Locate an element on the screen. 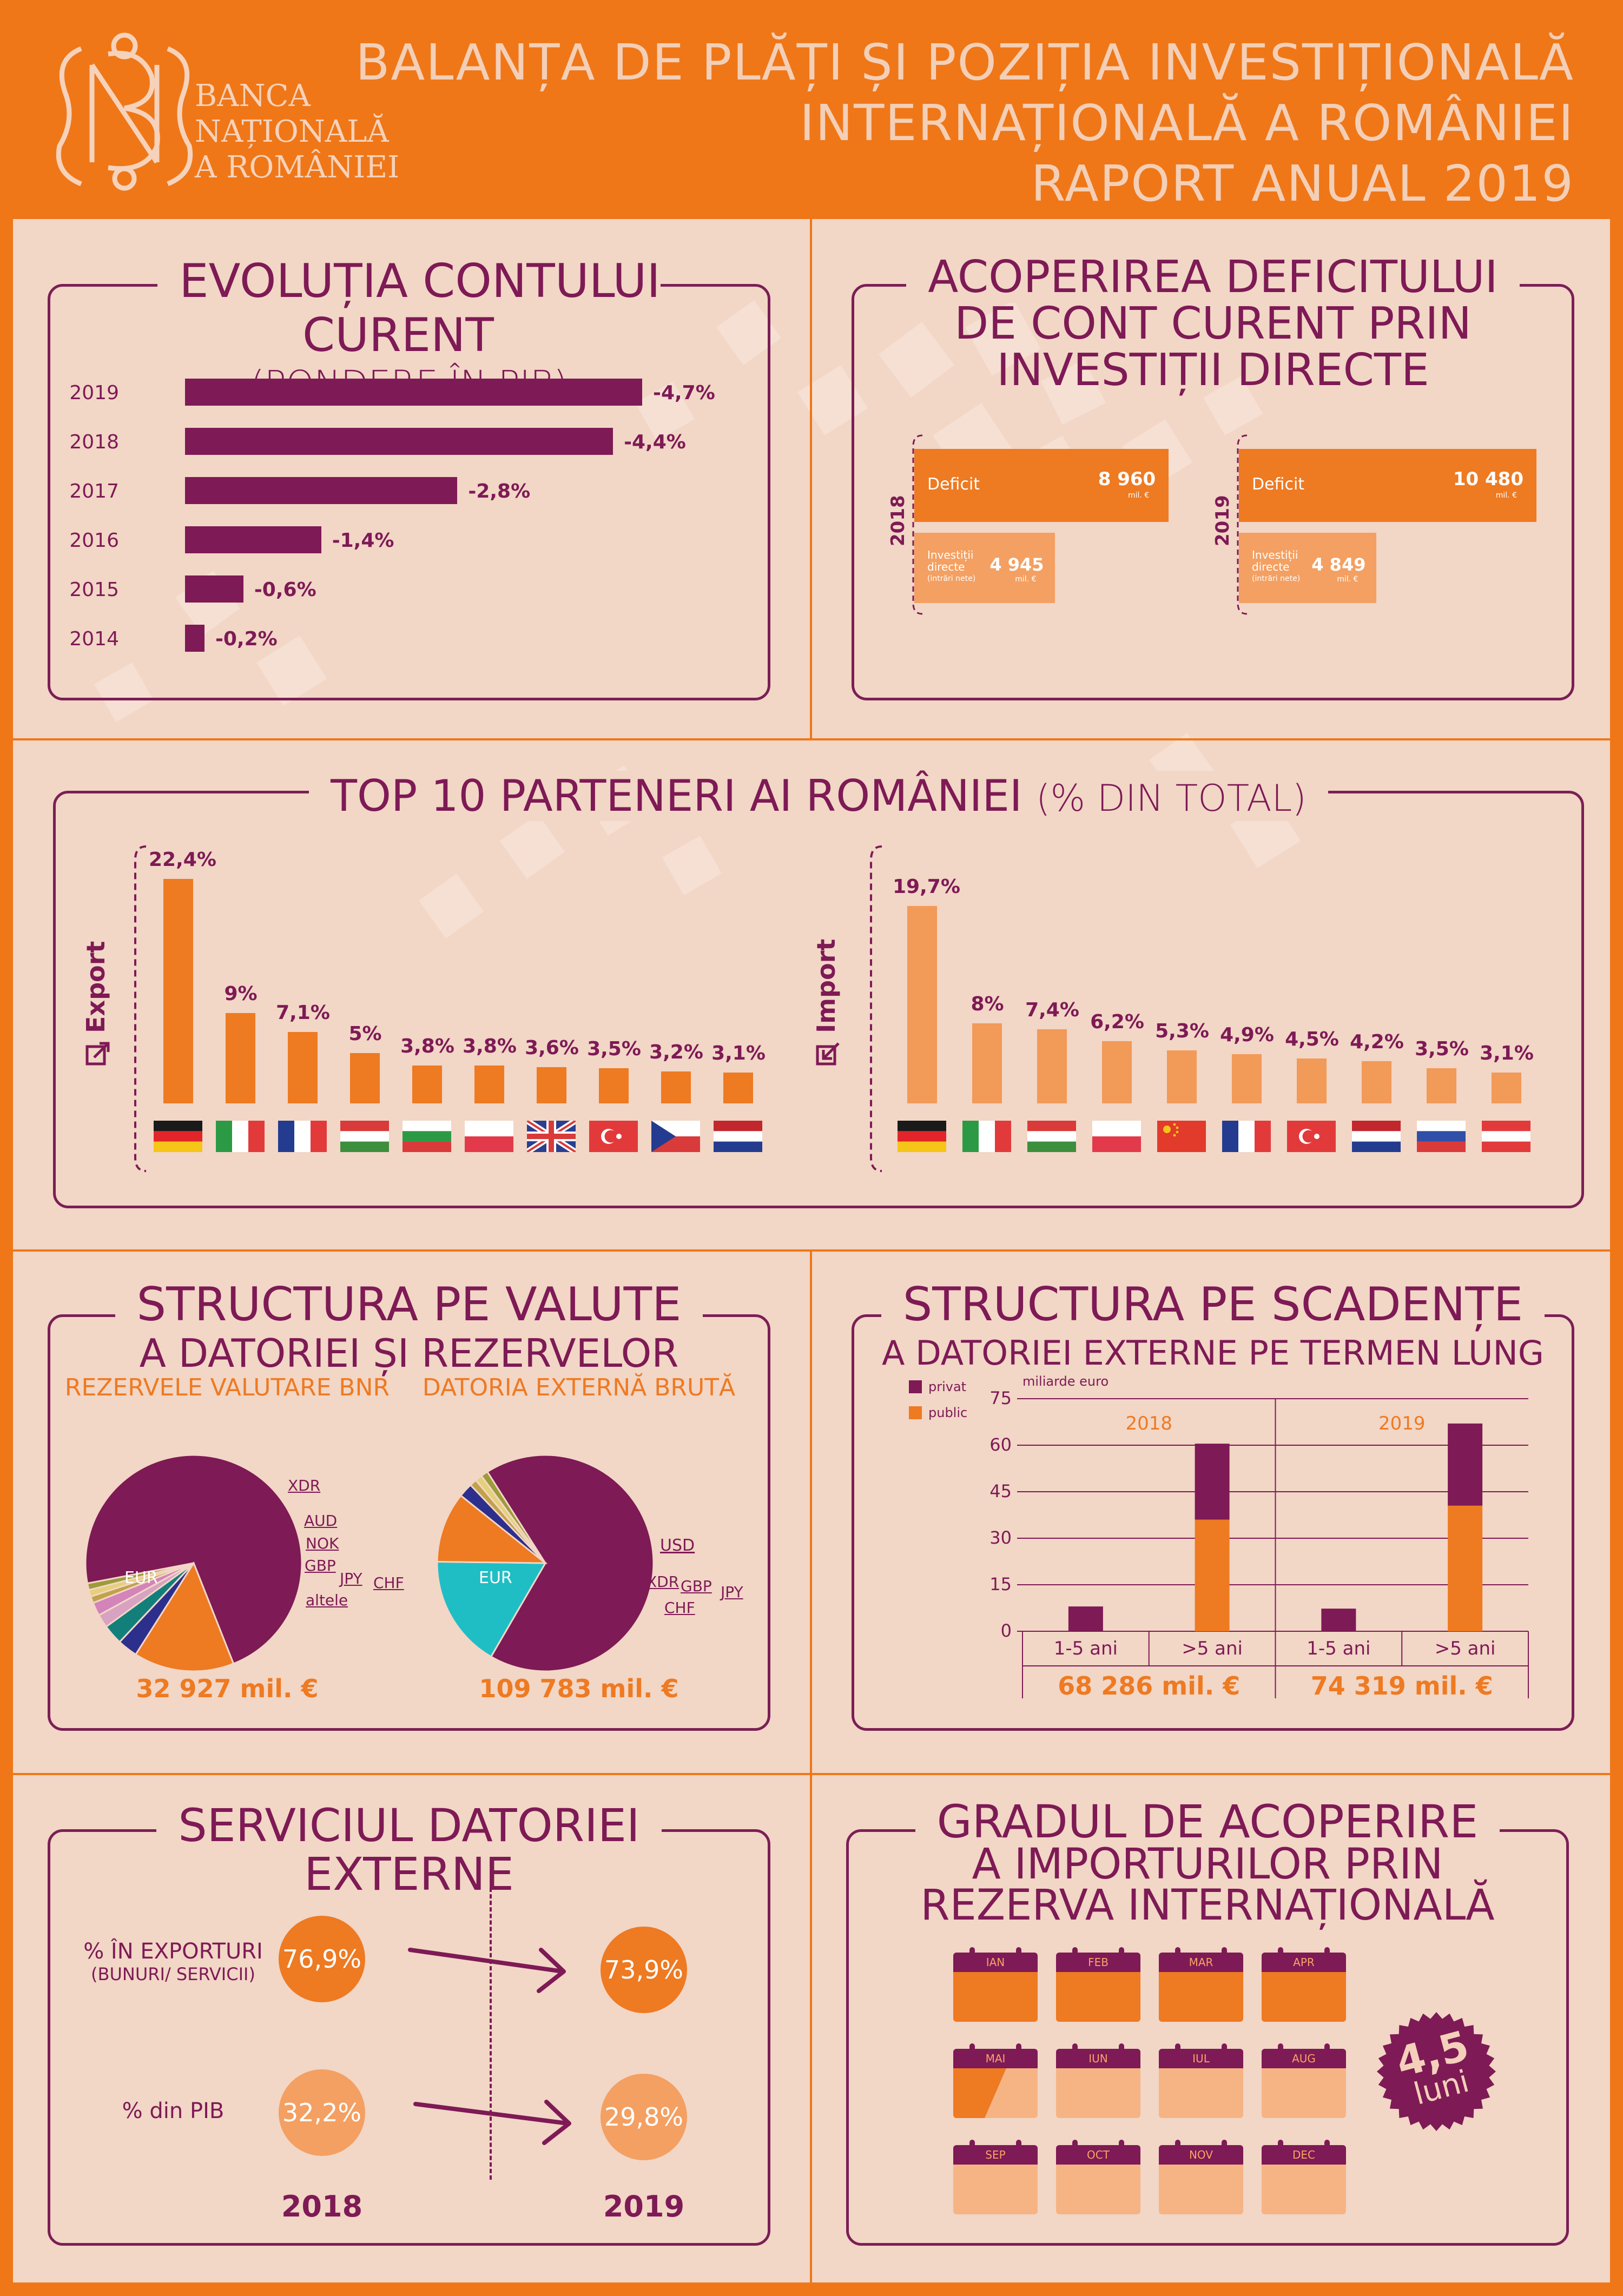  export-axis-label: Export is located at coordinates (103, 1025).